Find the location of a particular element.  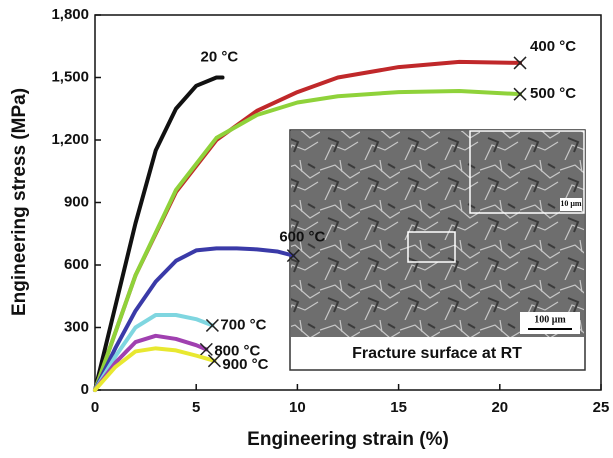

series-label: 20 °C is located at coordinates (220, 56).